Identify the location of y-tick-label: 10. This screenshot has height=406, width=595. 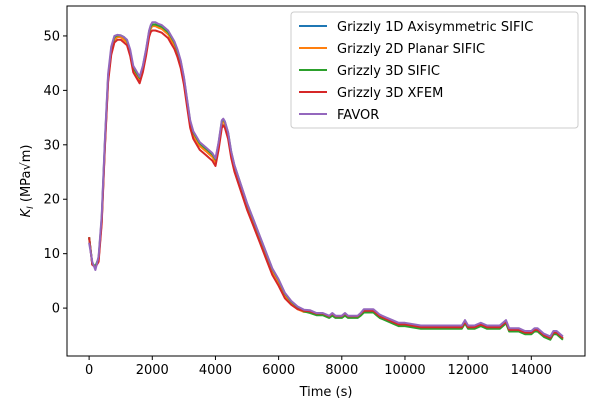
(51, 254).